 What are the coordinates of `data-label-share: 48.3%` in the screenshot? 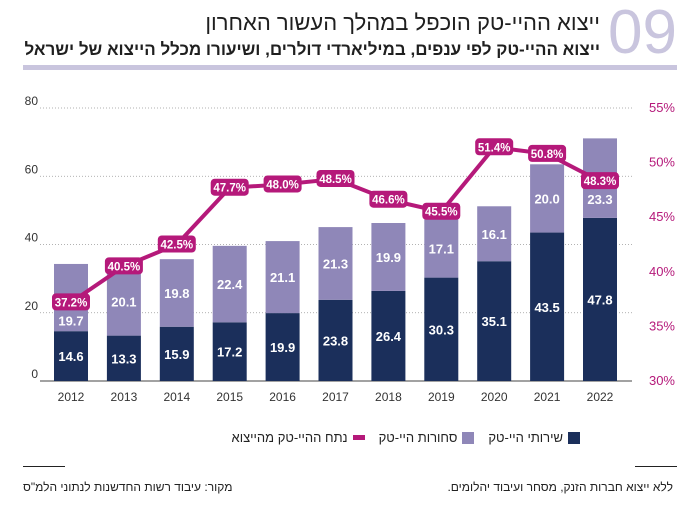 It's located at (600, 182).